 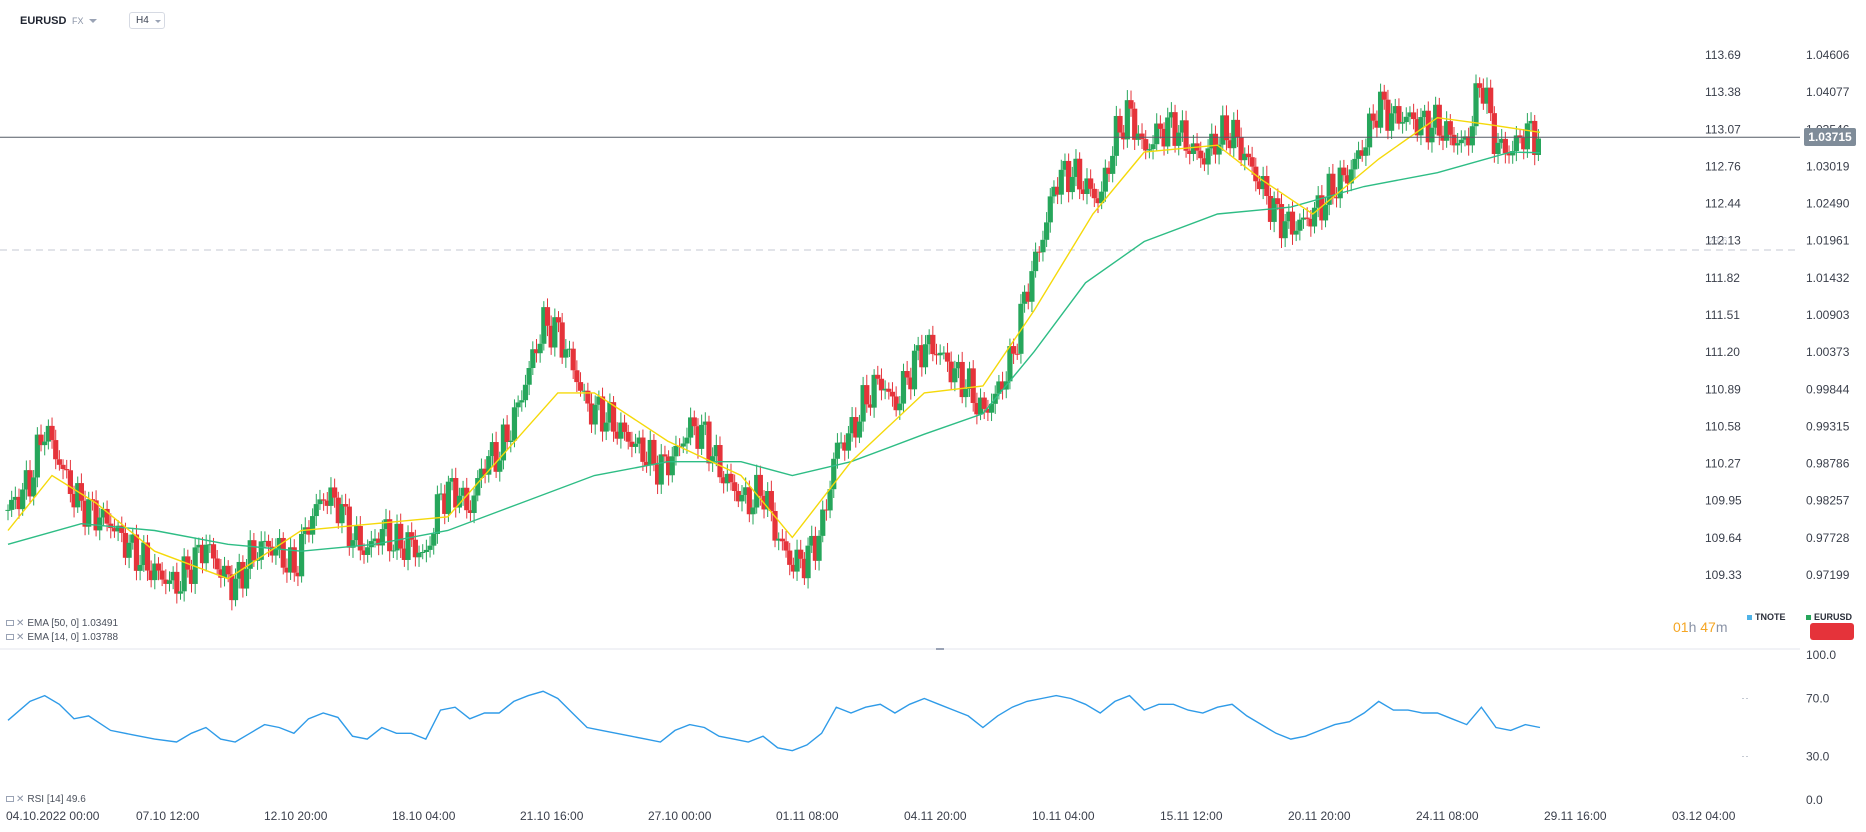 I want to click on tag-tnote: TNOTE, so click(x=1766, y=617).